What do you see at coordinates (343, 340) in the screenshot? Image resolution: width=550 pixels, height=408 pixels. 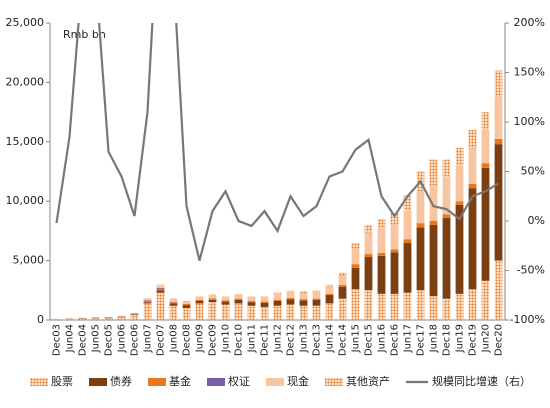 I see `x-tick-label: Dec14` at bounding box center [343, 340].